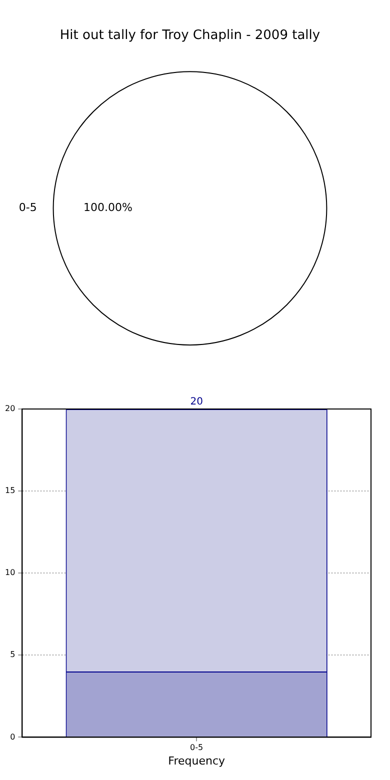 The image size is (390, 780). Describe the element at coordinates (196, 402) in the screenshot. I see `total-label: 20` at that location.